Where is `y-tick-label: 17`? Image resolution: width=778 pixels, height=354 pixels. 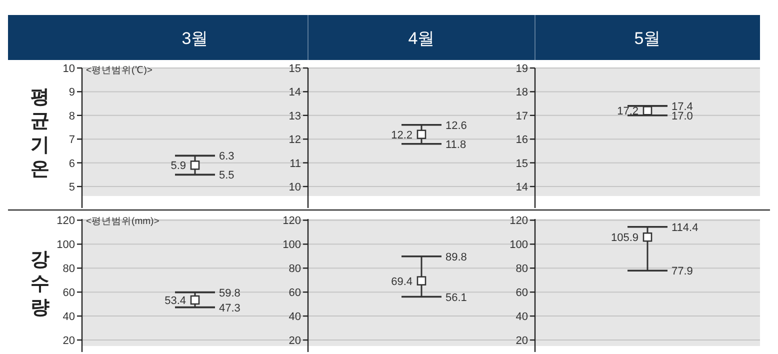
y-tick-label: 17 is located at coordinates (522, 116).